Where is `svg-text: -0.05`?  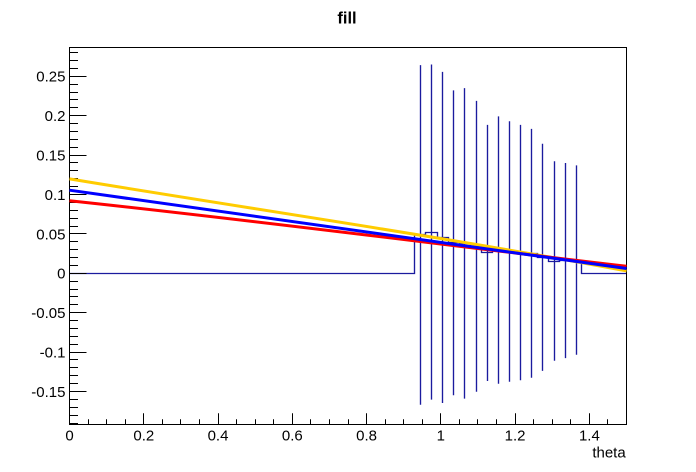
svg-text: -0.05 is located at coordinates (48, 313).